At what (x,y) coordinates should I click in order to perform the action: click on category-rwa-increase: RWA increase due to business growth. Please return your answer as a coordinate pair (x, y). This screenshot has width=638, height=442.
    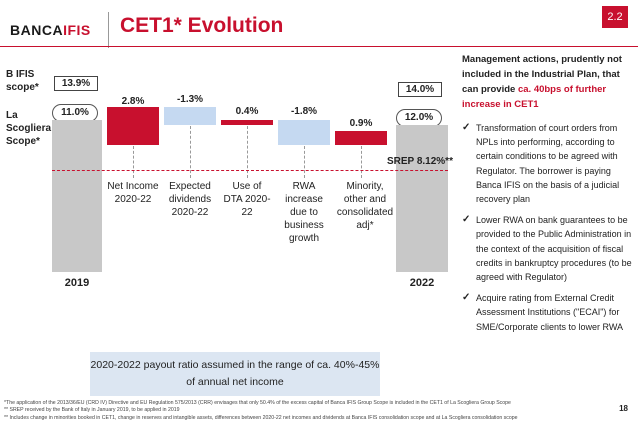
    Looking at the image, I should click on (304, 212).